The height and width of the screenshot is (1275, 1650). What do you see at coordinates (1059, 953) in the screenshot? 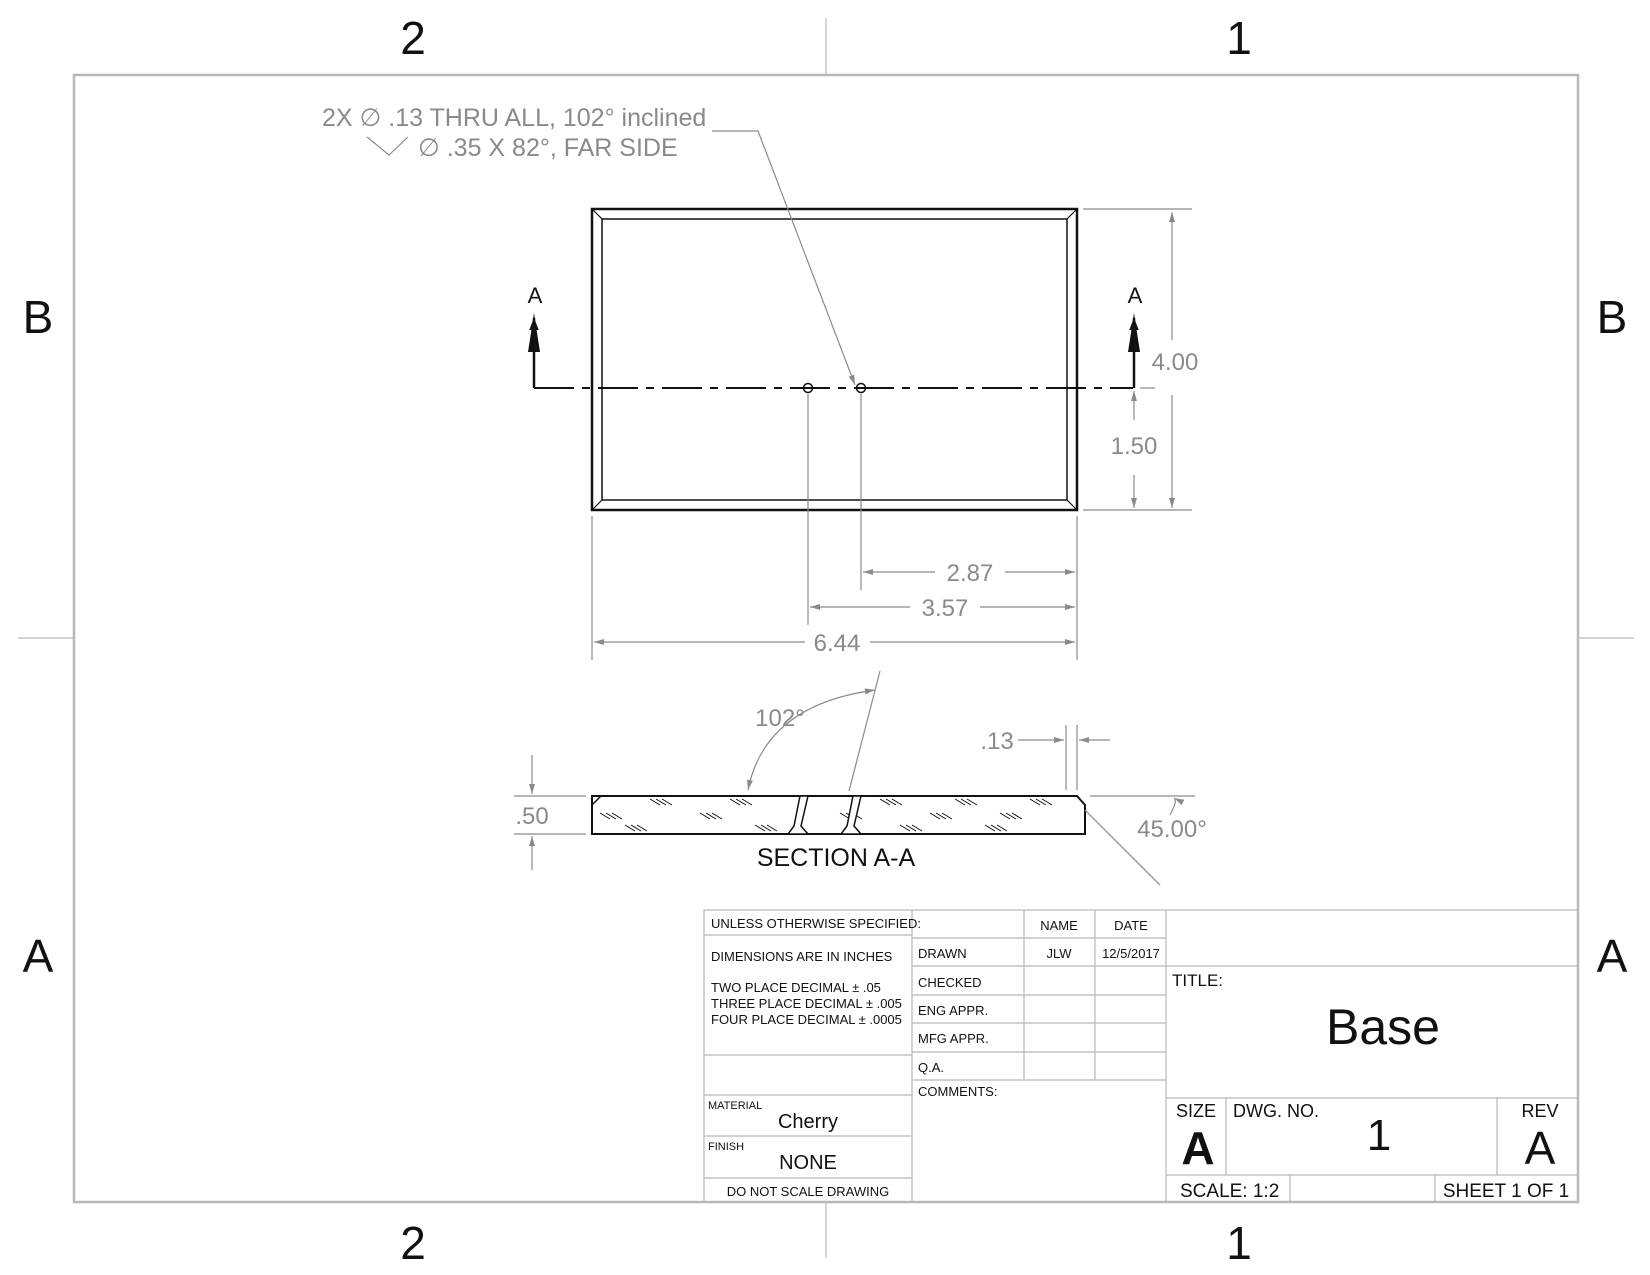
I see `tb-drawn-name: JLW` at bounding box center [1059, 953].